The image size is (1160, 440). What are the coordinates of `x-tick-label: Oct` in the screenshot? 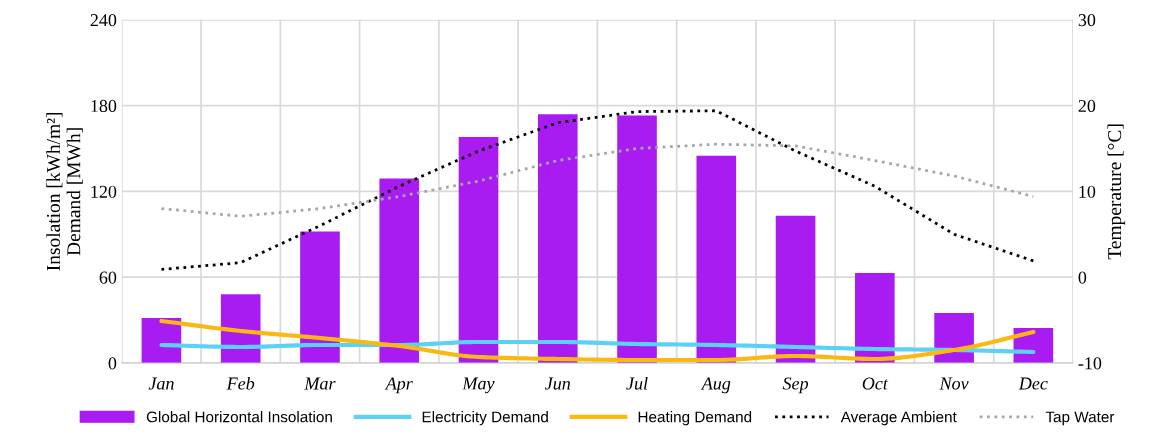 It's located at (875, 383).